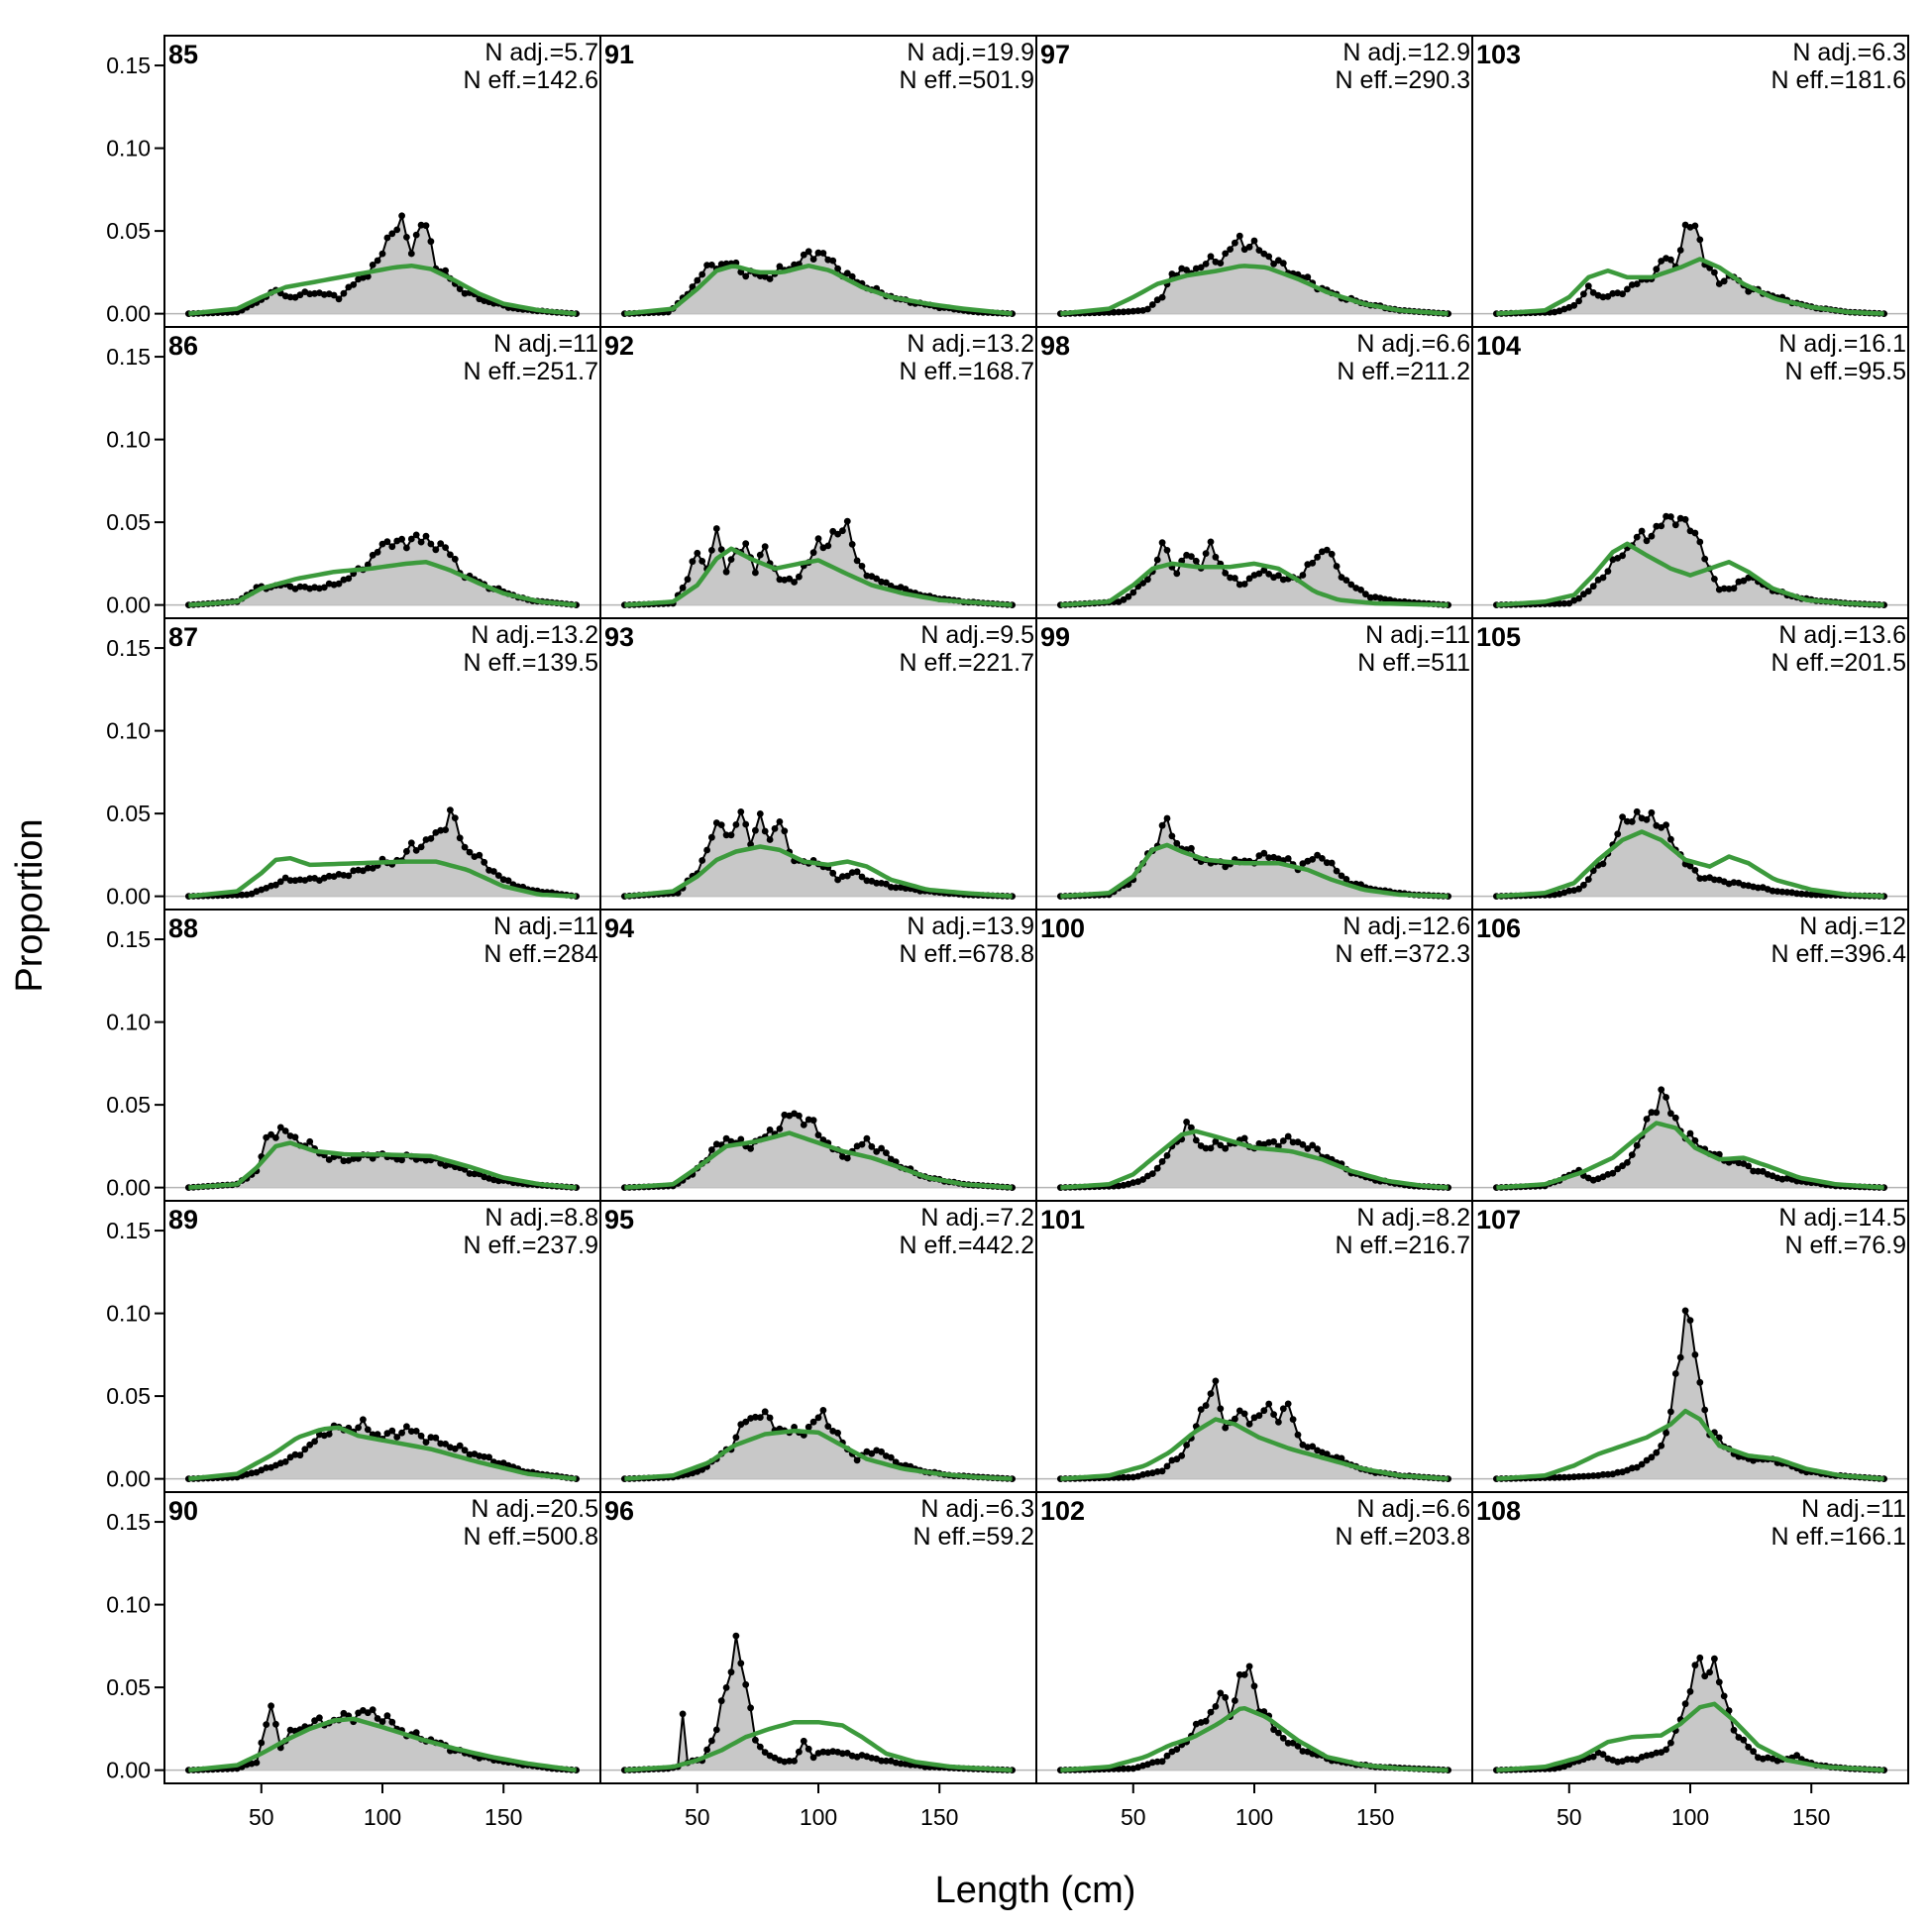 The height and width of the screenshot is (1932, 1932). I want to click on panel-title: 90, so click(183, 1511).